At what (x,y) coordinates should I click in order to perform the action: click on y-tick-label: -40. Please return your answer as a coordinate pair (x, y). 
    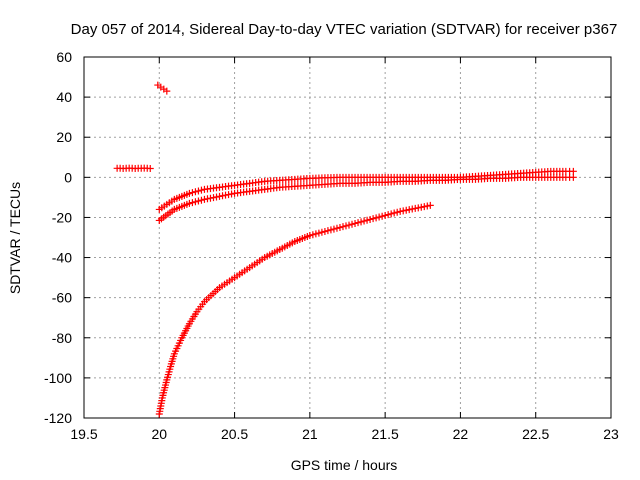
    Looking at the image, I should click on (62, 258).